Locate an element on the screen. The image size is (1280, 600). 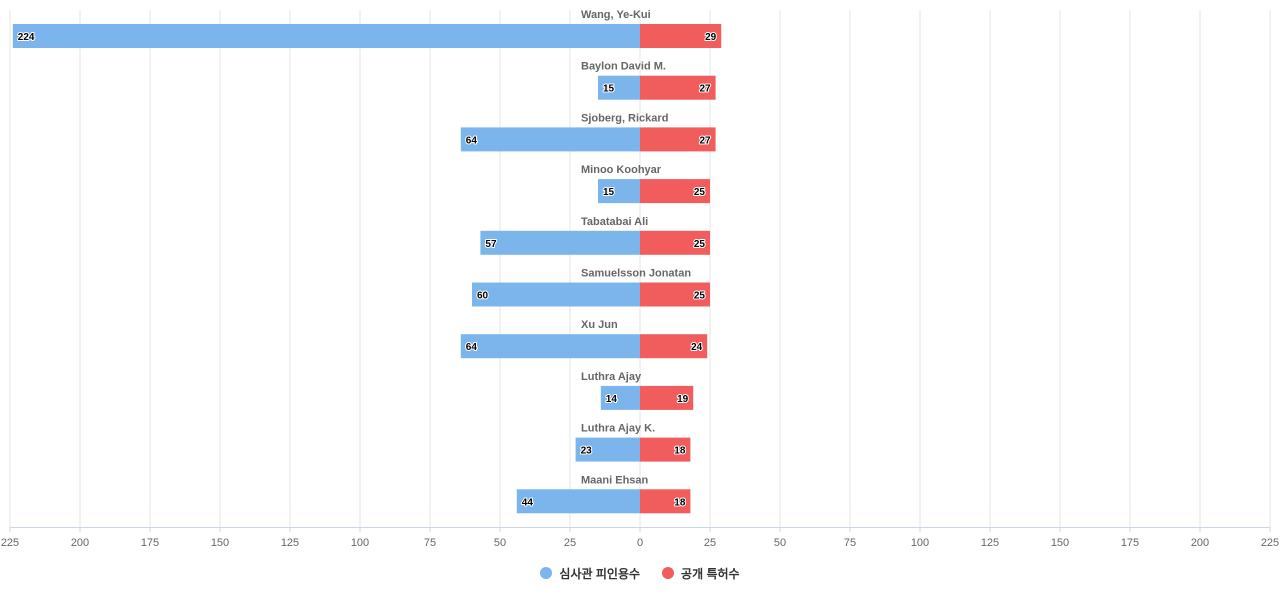
category-label: Baylon David M. is located at coordinates (623, 67).